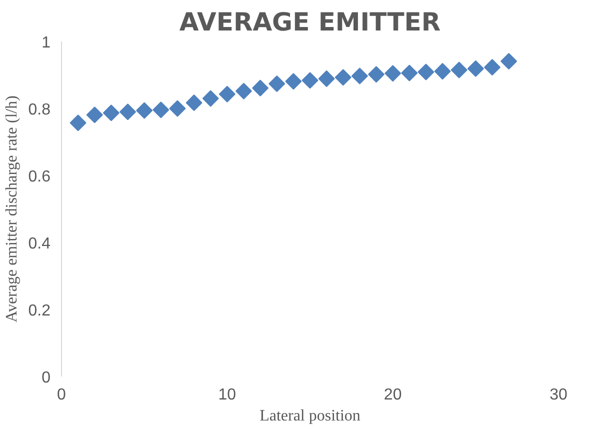  Describe the element at coordinates (61, 395) in the screenshot. I see `x-tick-label: 0` at that location.